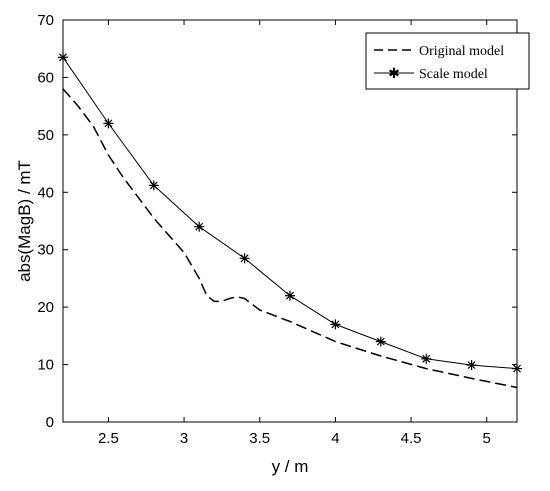 Image resolution: width=550 pixels, height=491 pixels. Describe the element at coordinates (453, 74) in the screenshot. I see `legend-label-scale-model: Scale model` at that location.